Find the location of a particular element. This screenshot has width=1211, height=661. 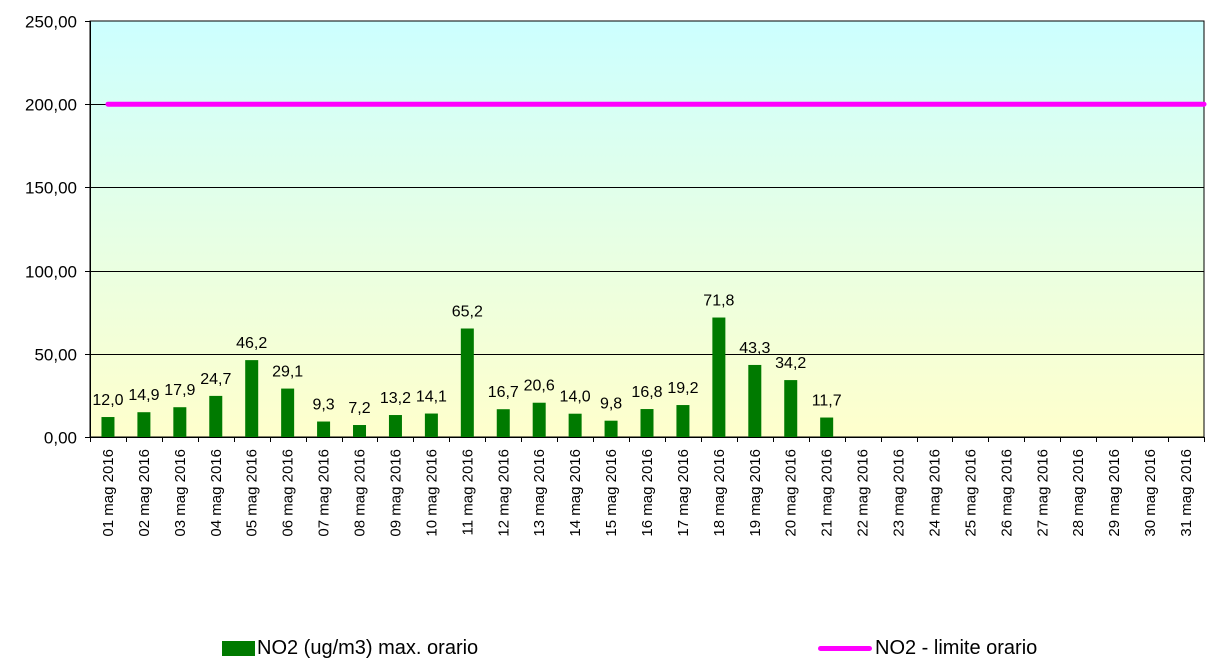

x-tick-label: 09 mag 2016 is located at coordinates (395, 493).